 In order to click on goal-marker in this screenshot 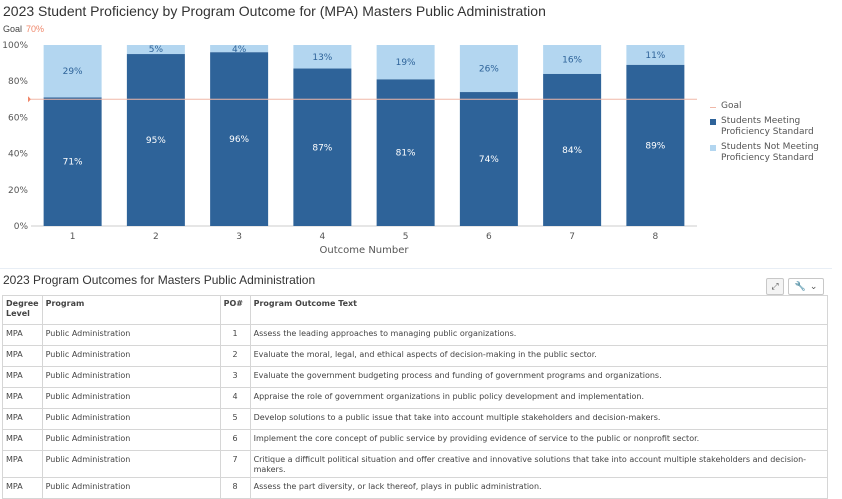, I will do `click(29, 99)`.